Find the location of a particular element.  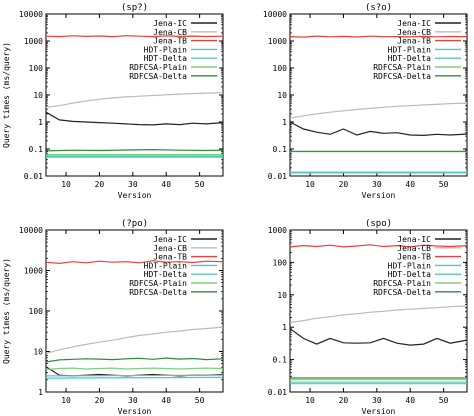

y-axis-title-top: Query times (ms/query) is located at coordinates (6, 95).